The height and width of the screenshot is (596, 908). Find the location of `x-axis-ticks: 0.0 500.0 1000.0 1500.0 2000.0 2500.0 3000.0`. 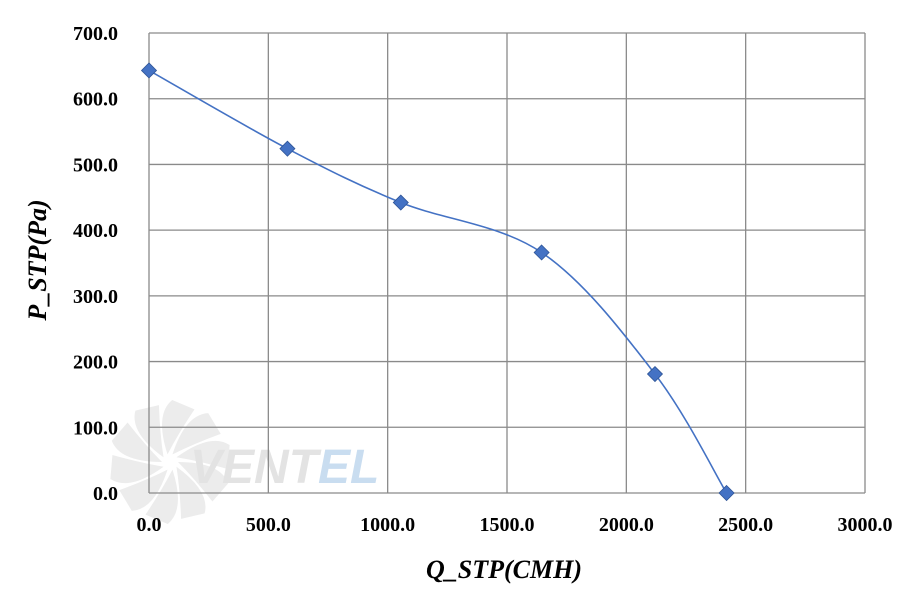

x-axis-ticks: 0.0 500.0 1000.0 1500.0 2000.0 2500.0 3000.0 is located at coordinates (515, 525).